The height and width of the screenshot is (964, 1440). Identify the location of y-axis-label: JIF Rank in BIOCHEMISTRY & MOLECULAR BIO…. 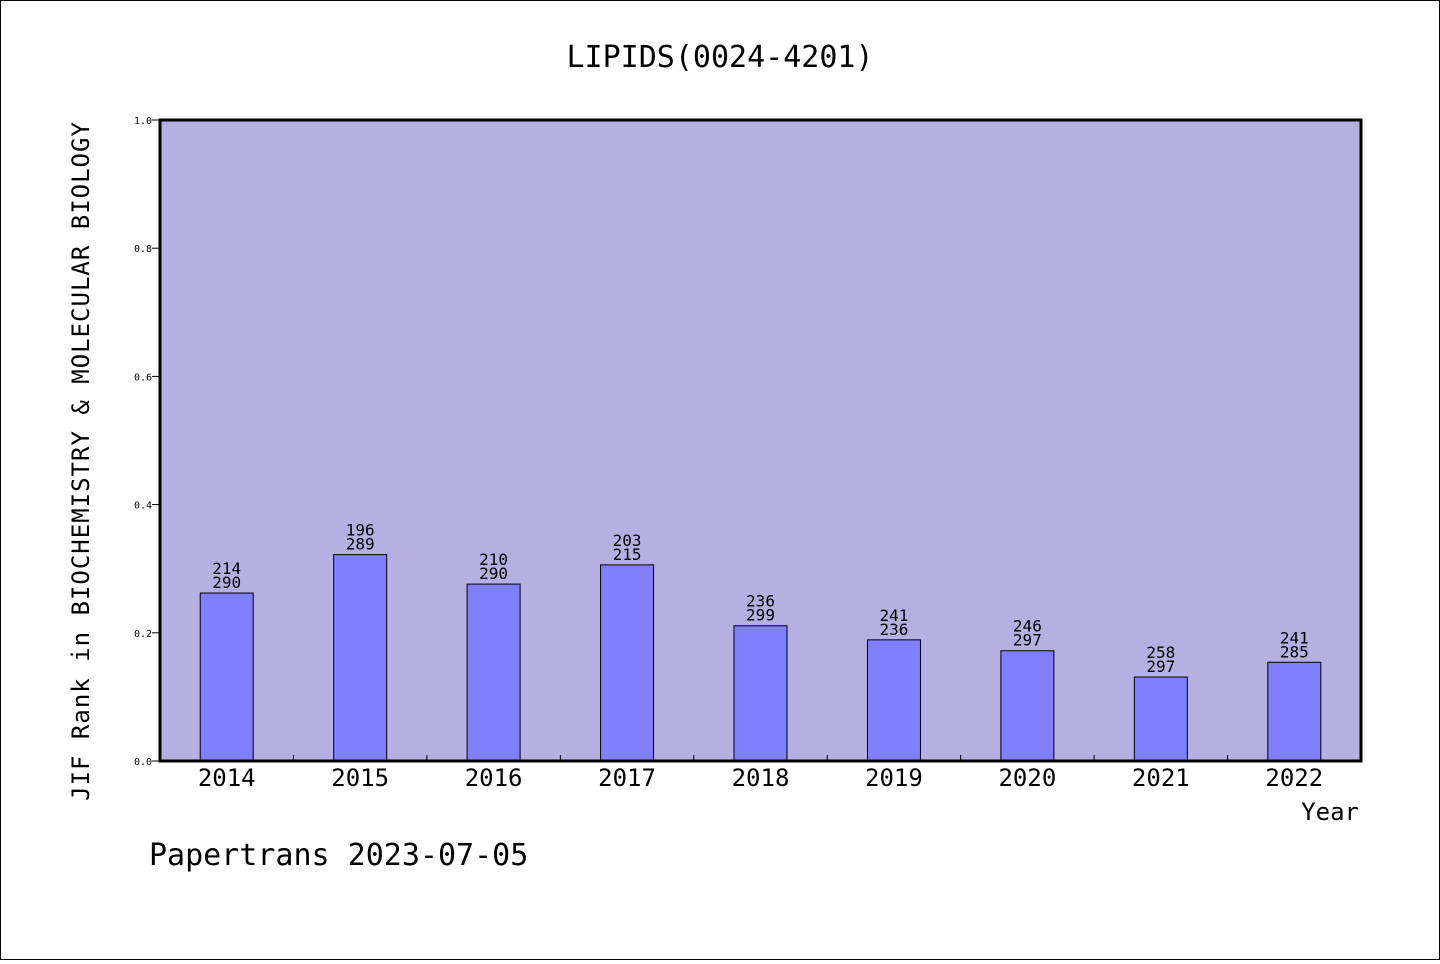
(81, 461).